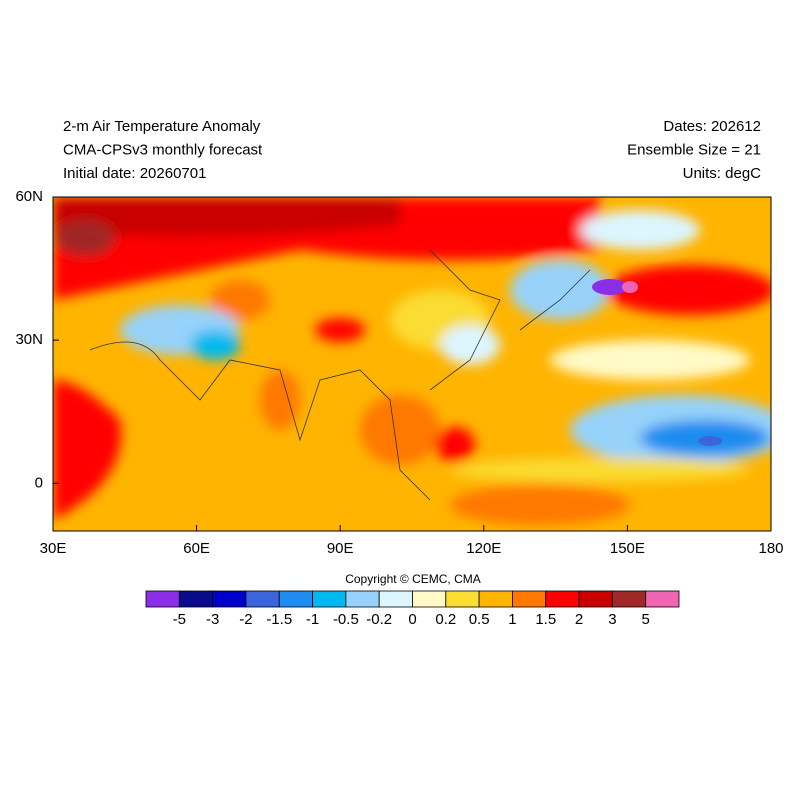 The image size is (800, 800). I want to click on colorbar-label: 1.5, so click(545, 619).